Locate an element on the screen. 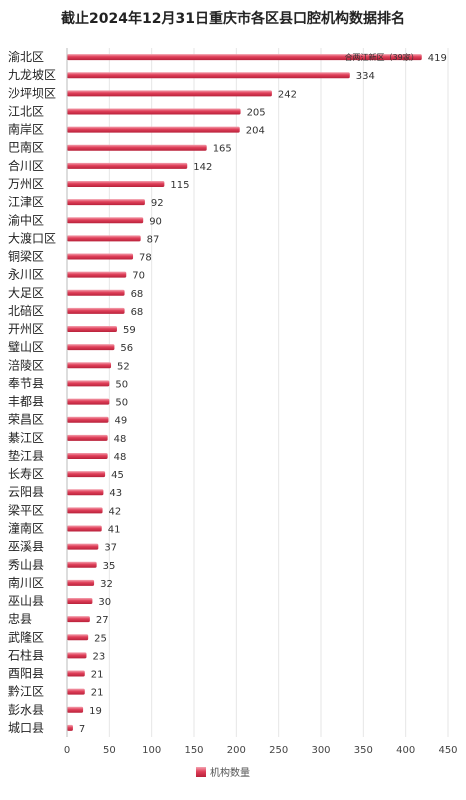 The width and height of the screenshot is (466, 800). value-label: 87 is located at coordinates (153, 239).